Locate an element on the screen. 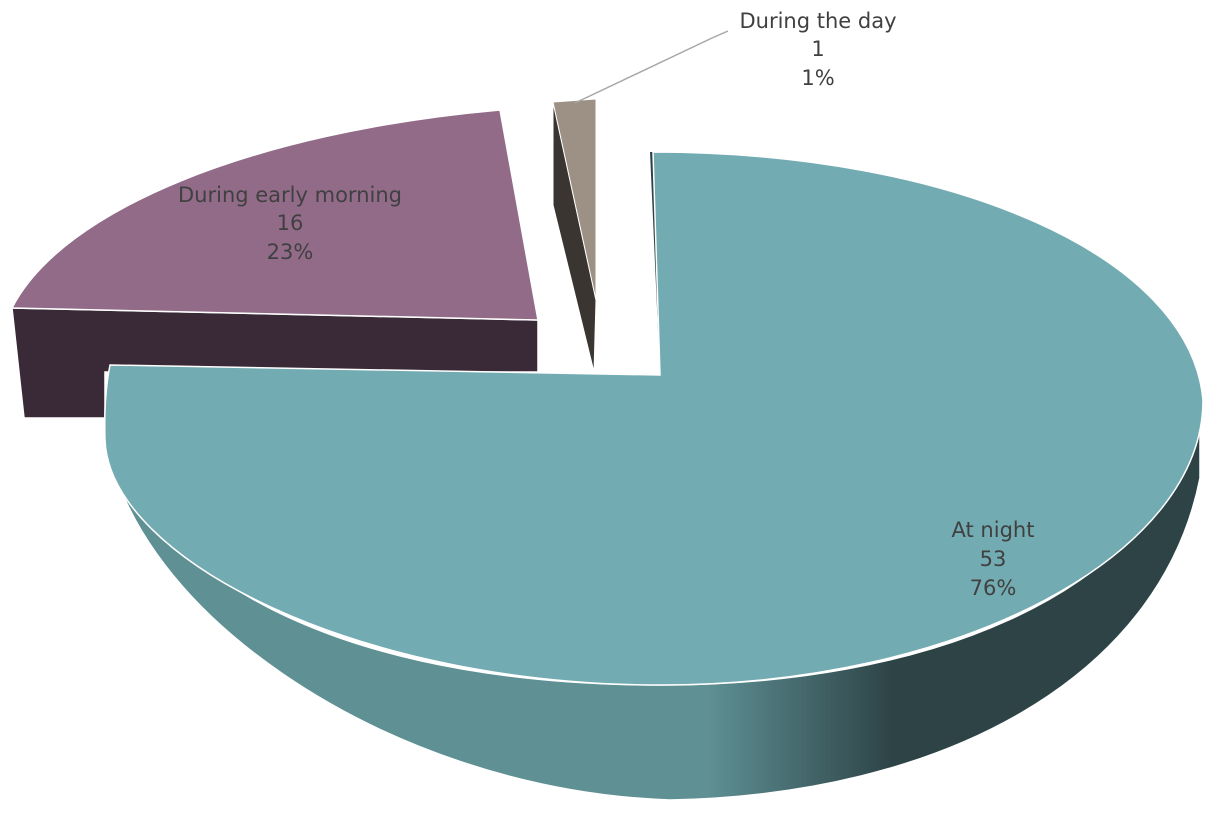 The width and height of the screenshot is (1205, 813). label-during-the-day-percent: 1% is located at coordinates (817, 78).